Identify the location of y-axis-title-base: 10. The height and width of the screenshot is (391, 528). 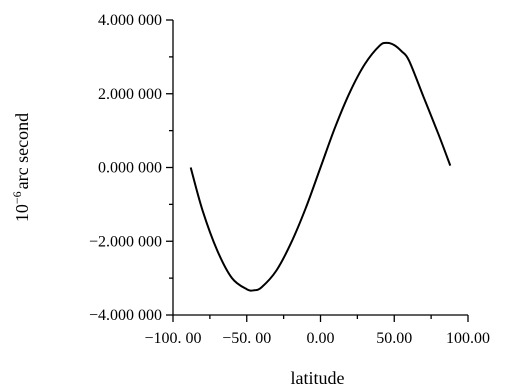
(22, 213).